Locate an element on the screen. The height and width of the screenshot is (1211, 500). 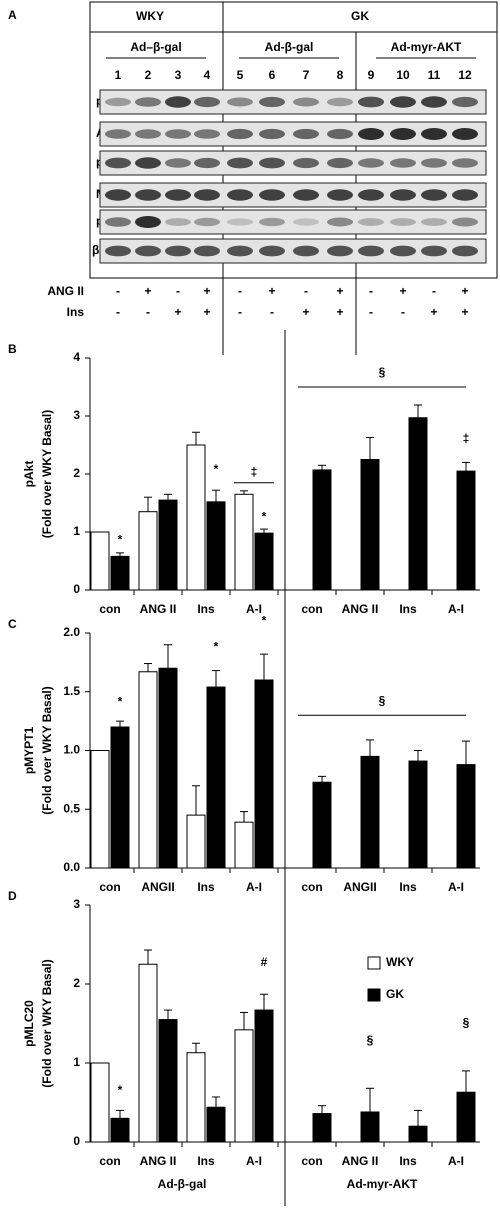
legend-swatch is located at coordinates (374, 995).